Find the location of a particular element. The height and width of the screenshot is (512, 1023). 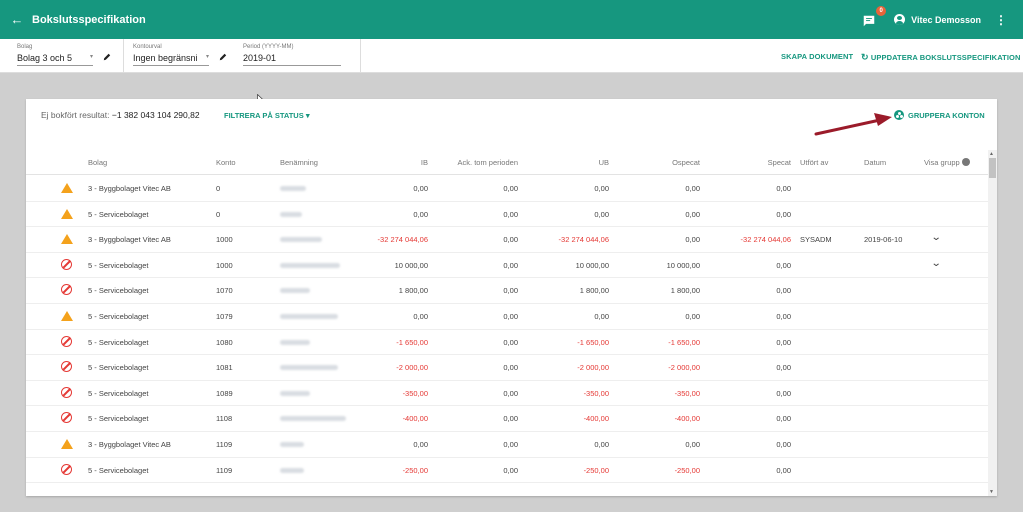

ub-cell: 1 800,00 is located at coordinates (594, 291).